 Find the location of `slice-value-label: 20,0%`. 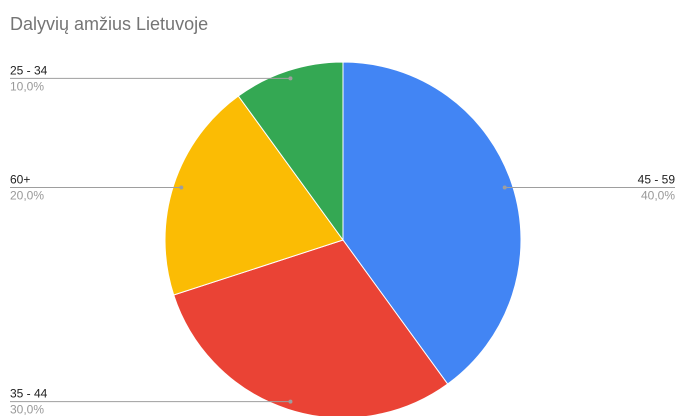

slice-value-label: 20,0% is located at coordinates (27, 195).